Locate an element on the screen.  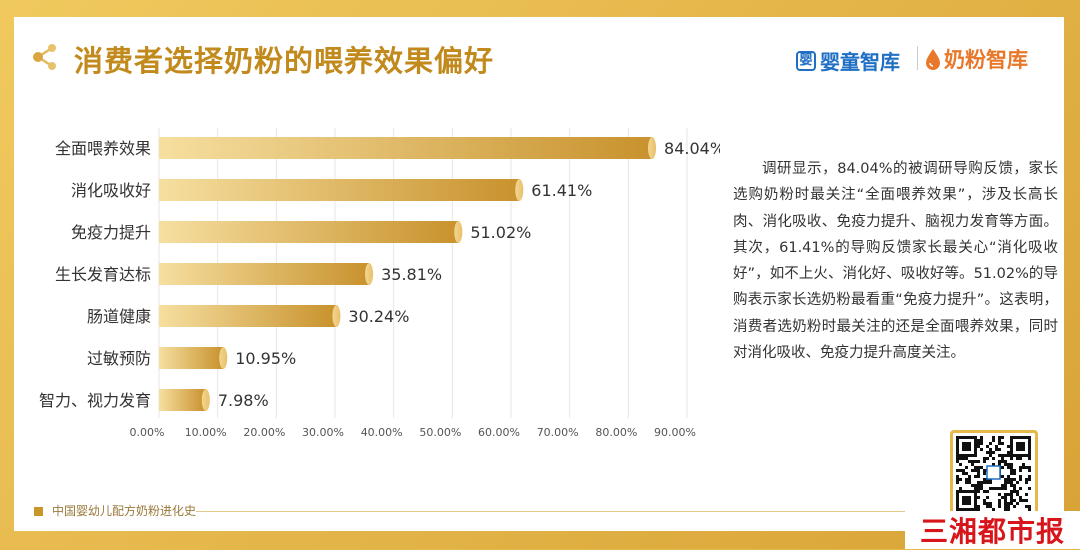
page-title: 消费者选择奶粉的喂养效果偏好 is located at coordinates (284, 61).